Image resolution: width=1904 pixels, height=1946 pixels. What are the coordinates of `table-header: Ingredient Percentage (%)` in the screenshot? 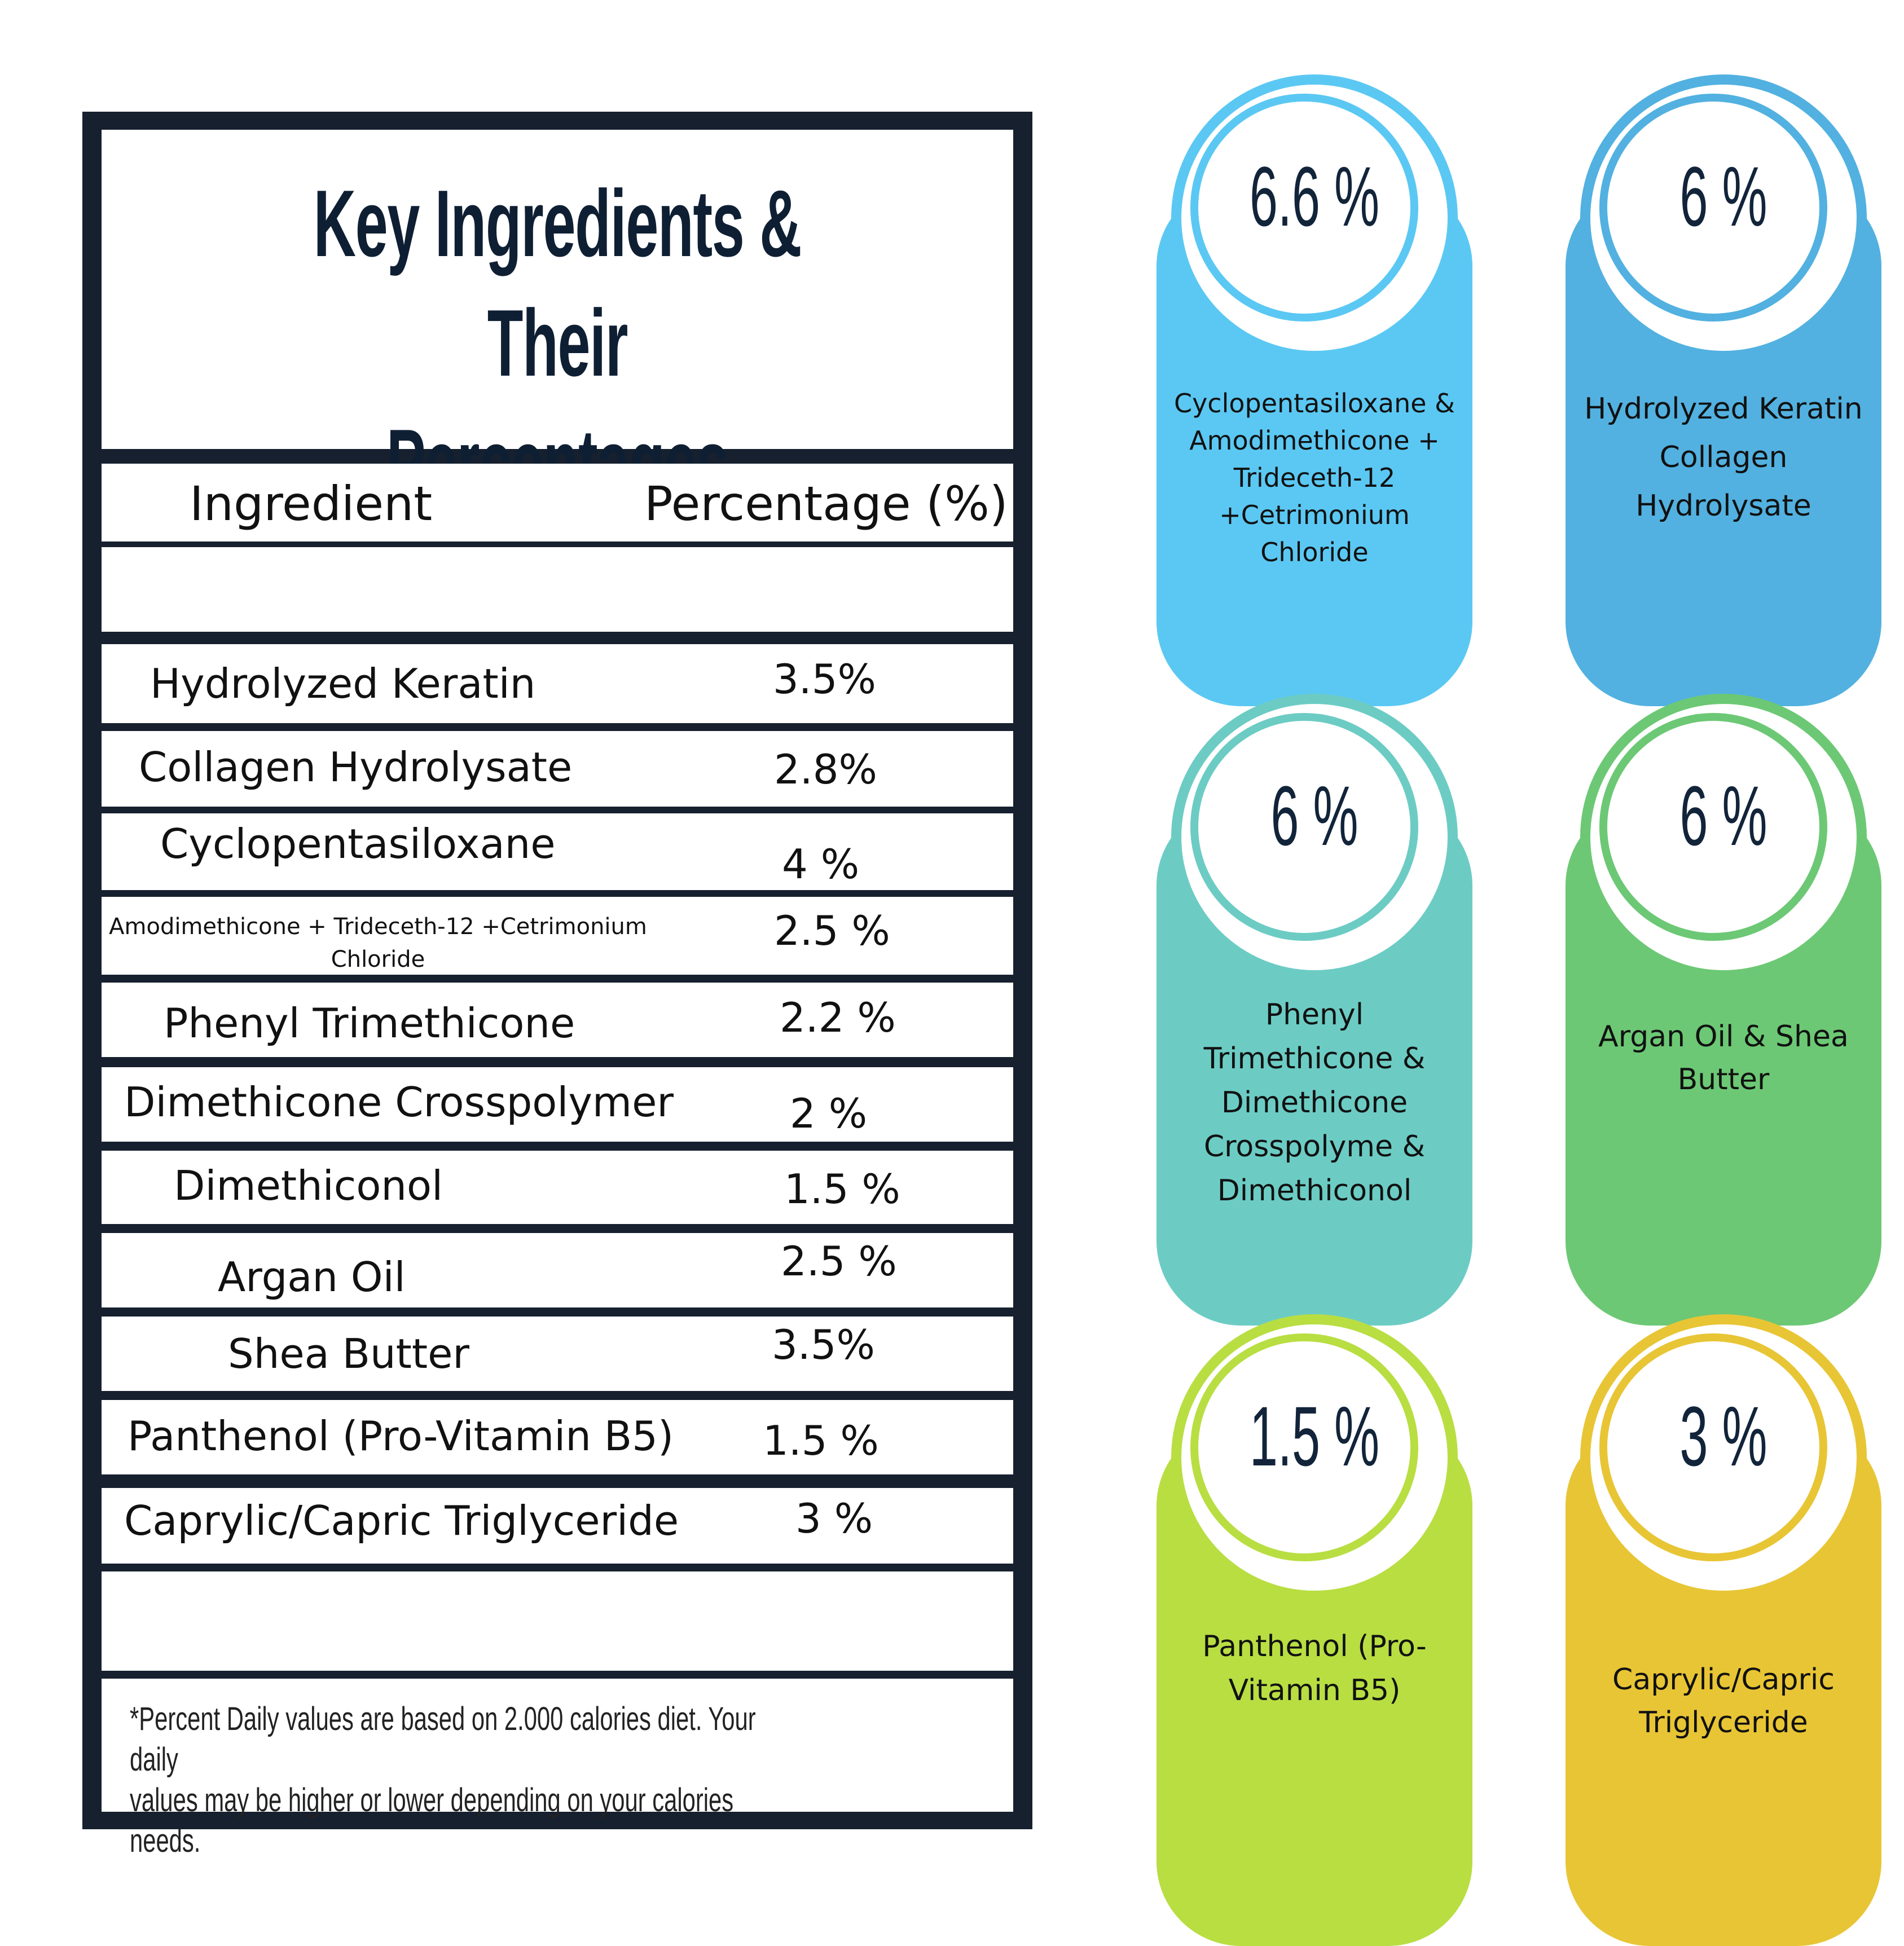 It's located at (557, 502).